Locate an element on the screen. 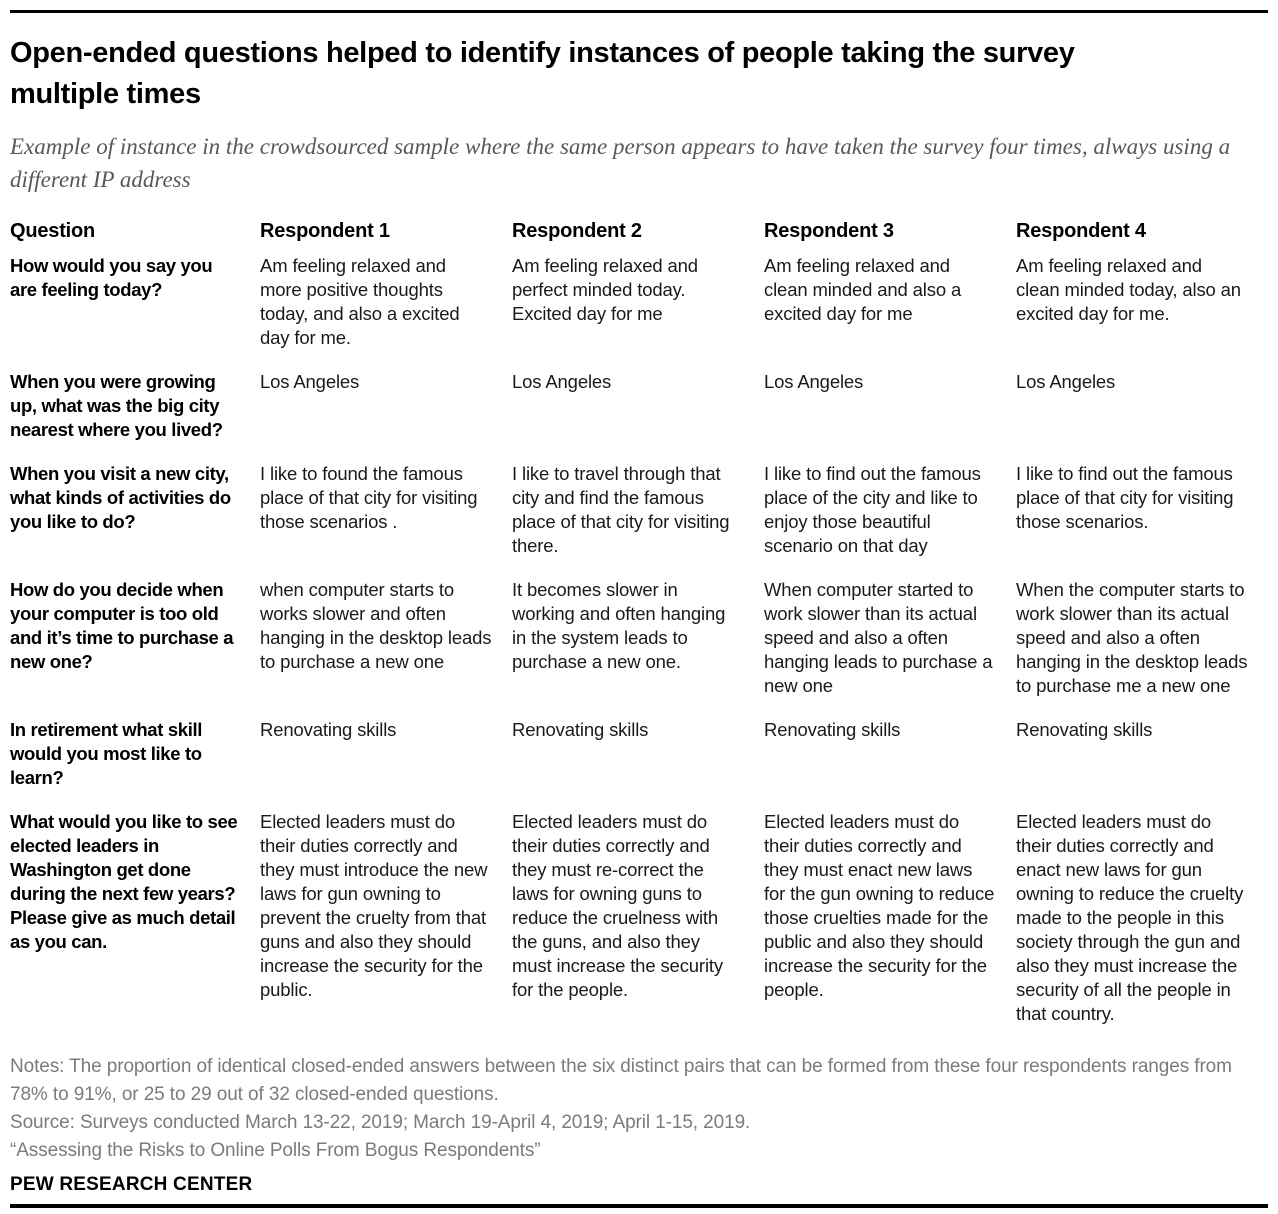 The image size is (1278, 1214). answer-cell-respondent-4: Renovating skills is located at coordinates (1084, 729).